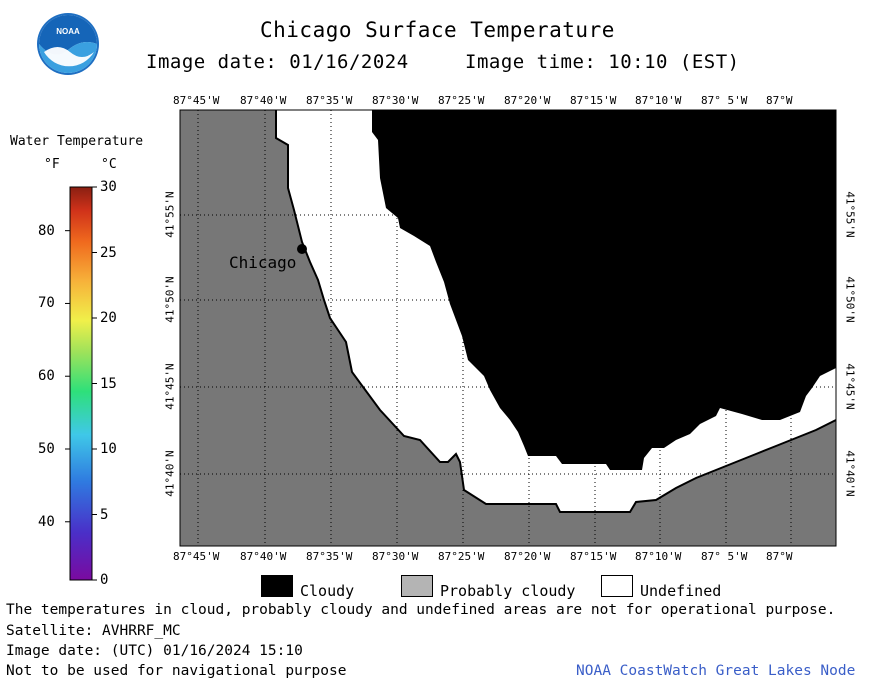 The width and height of the screenshot is (876, 687). I want to click on image-date: Image date: 01/16/2024, so click(277, 62).